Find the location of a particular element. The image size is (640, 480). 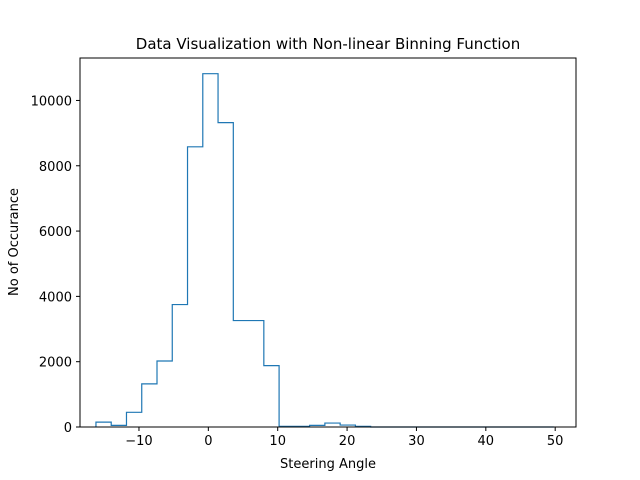

x-axis: −10 0 10 20 30 40 50 is located at coordinates (344, 438).